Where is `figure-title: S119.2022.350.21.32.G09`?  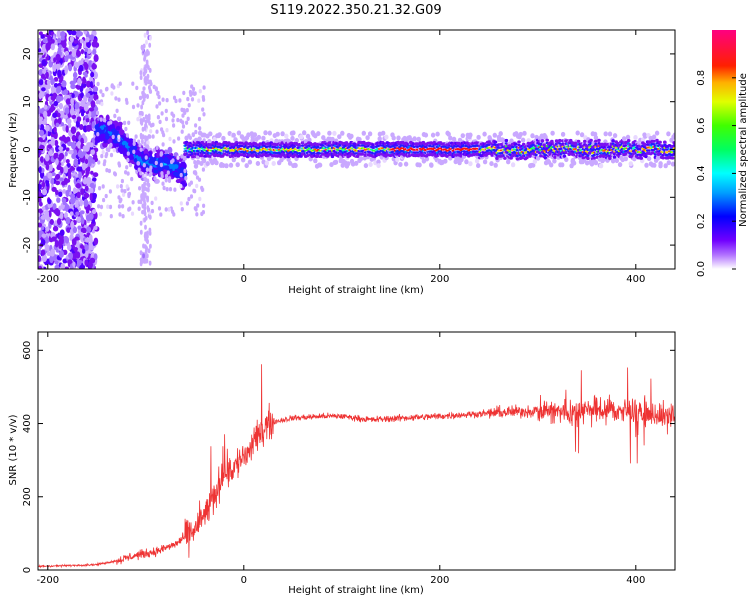 figure-title: S119.2022.350.21.32.G09 is located at coordinates (355, 10).